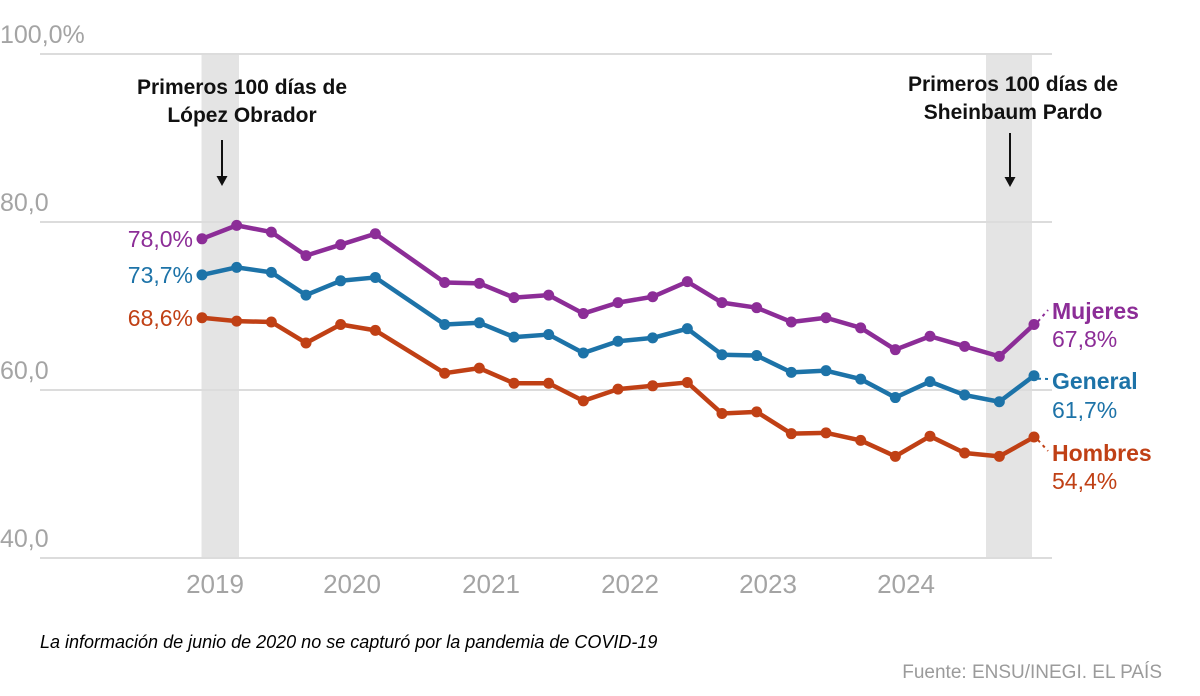 The image size is (1200, 696). Describe the element at coordinates (630, 584) in the screenshot. I see `x-tick-2022: 2022` at that location.